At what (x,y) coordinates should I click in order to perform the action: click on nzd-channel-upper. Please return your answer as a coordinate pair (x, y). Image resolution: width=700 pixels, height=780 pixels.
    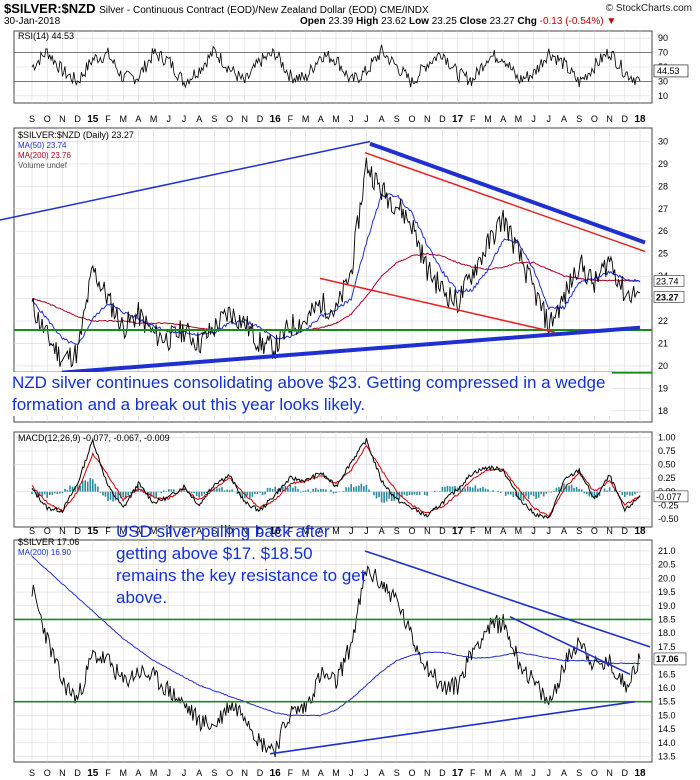
    Looking at the image, I should click on (505, 202).